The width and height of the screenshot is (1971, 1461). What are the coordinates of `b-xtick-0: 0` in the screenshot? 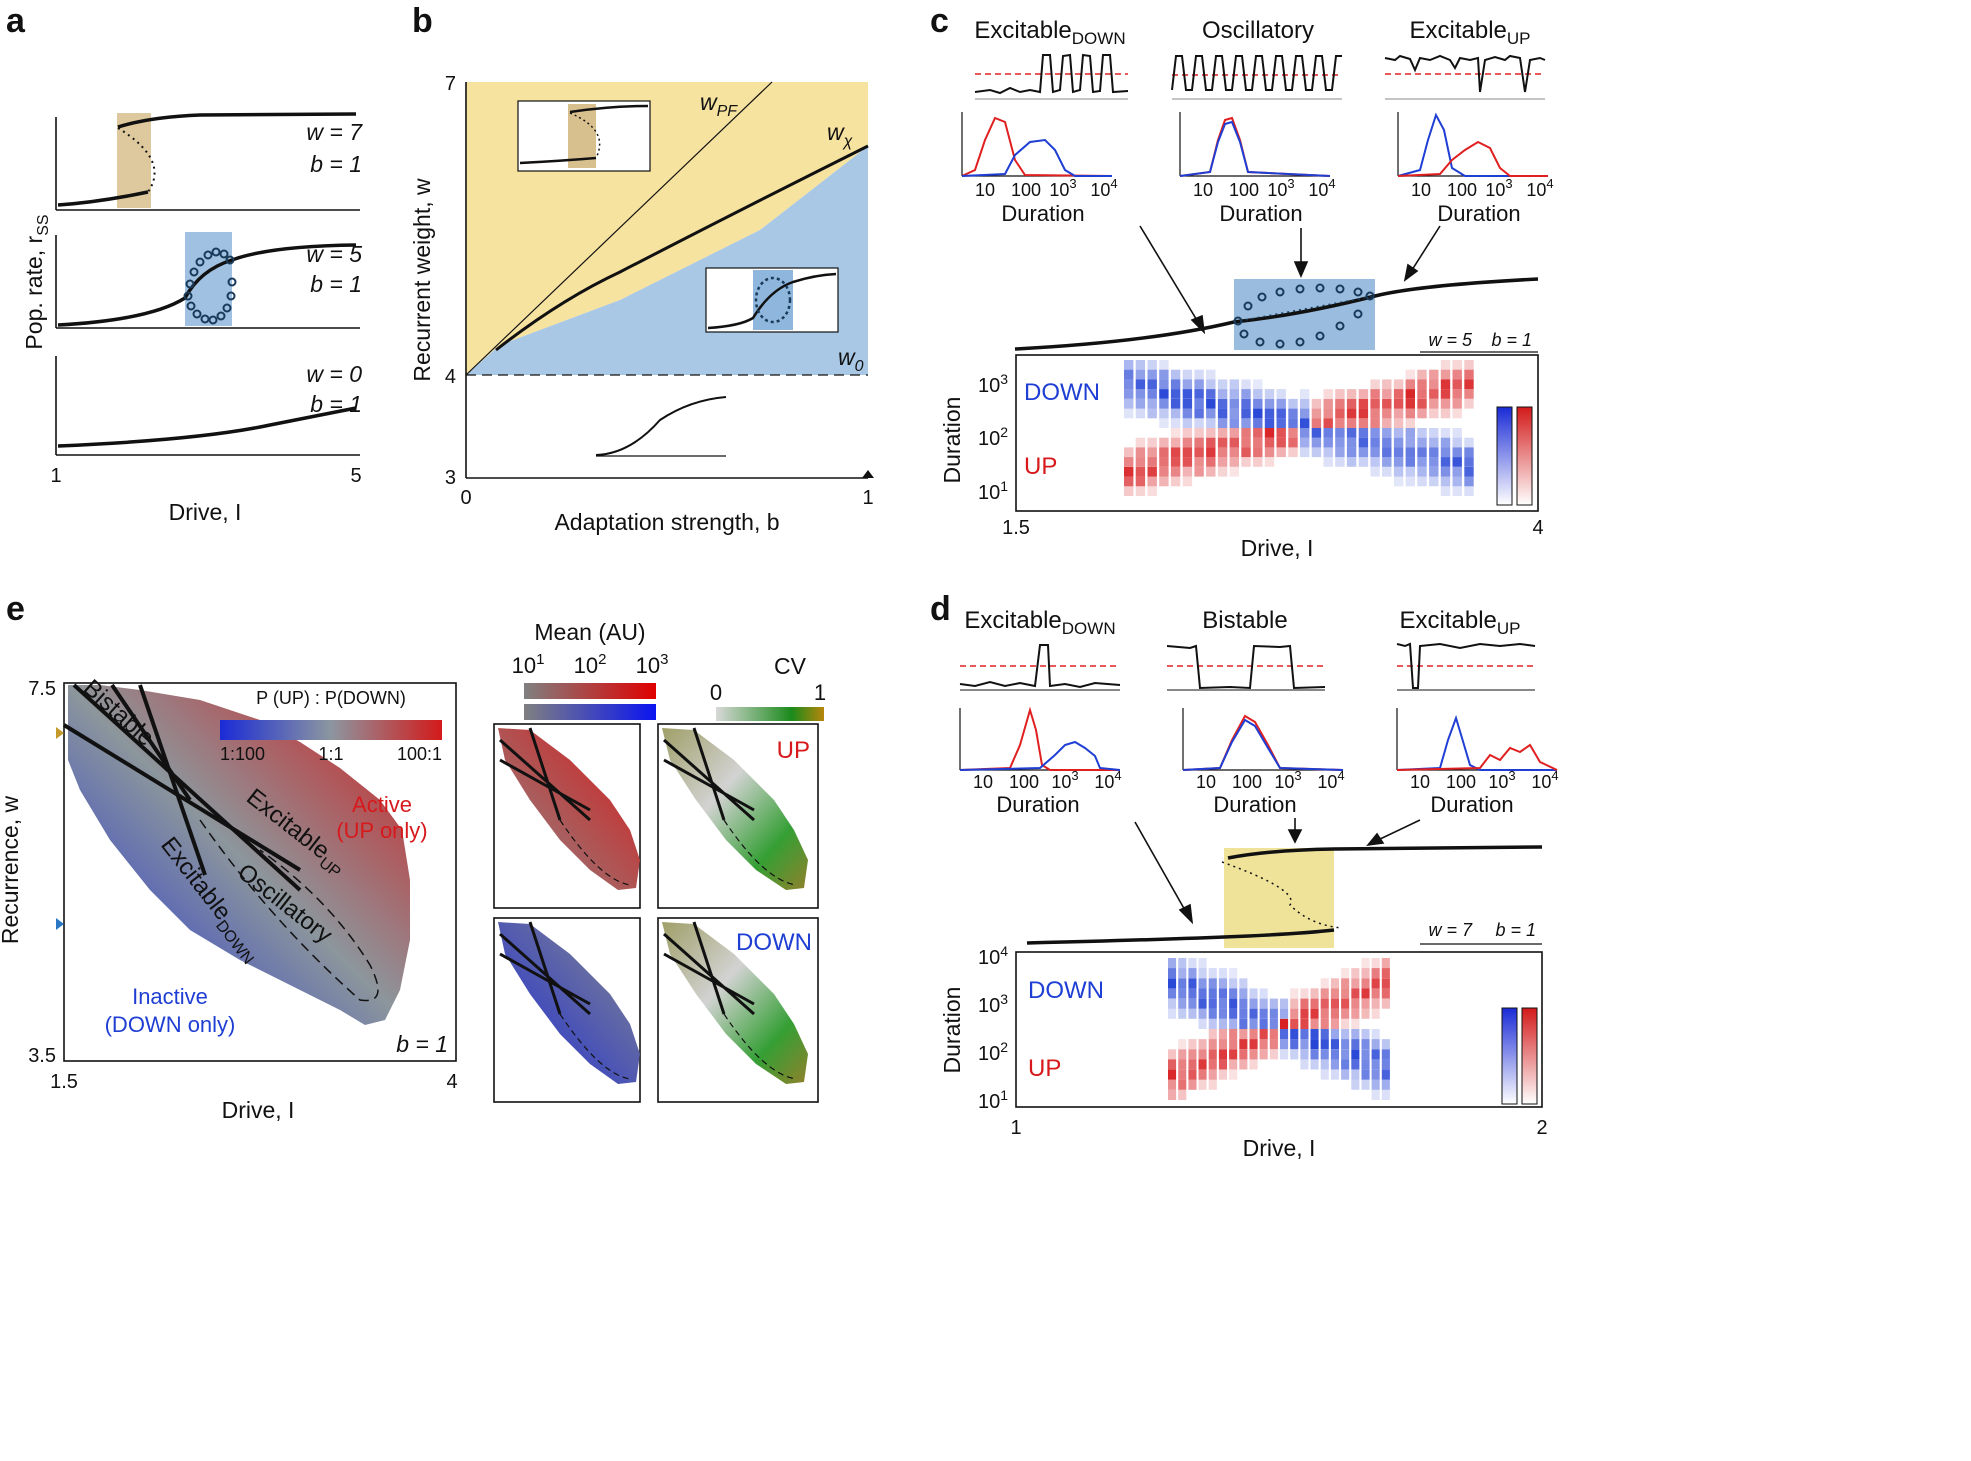 It's located at (465, 498).